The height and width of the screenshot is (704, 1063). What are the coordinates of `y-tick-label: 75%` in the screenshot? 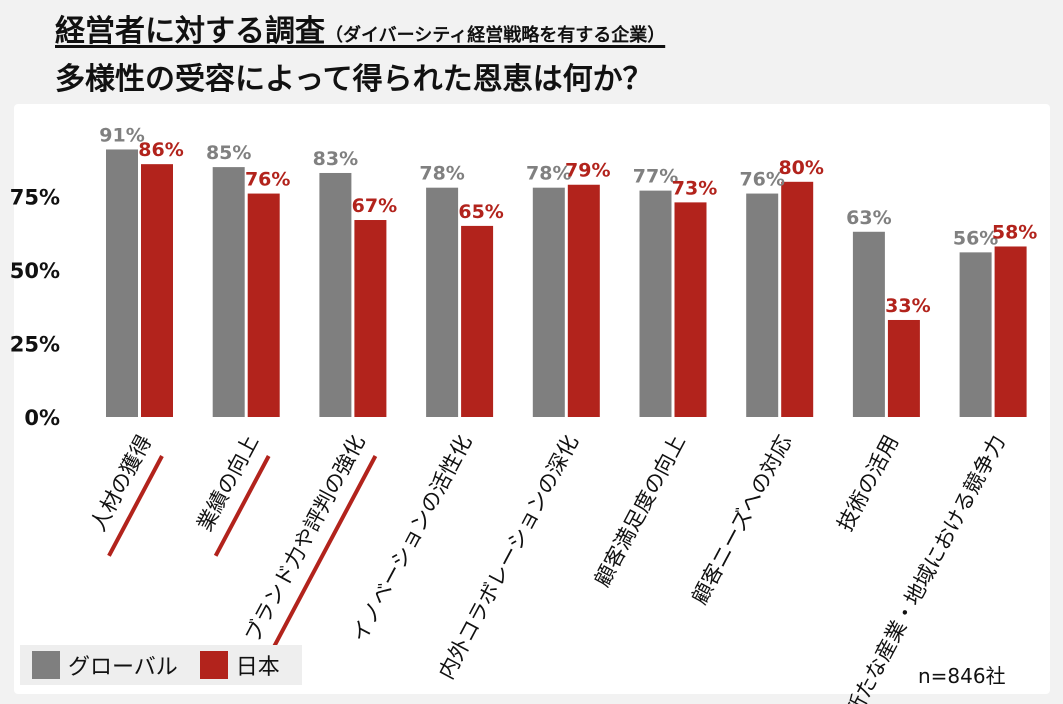 It's located at (35, 198).